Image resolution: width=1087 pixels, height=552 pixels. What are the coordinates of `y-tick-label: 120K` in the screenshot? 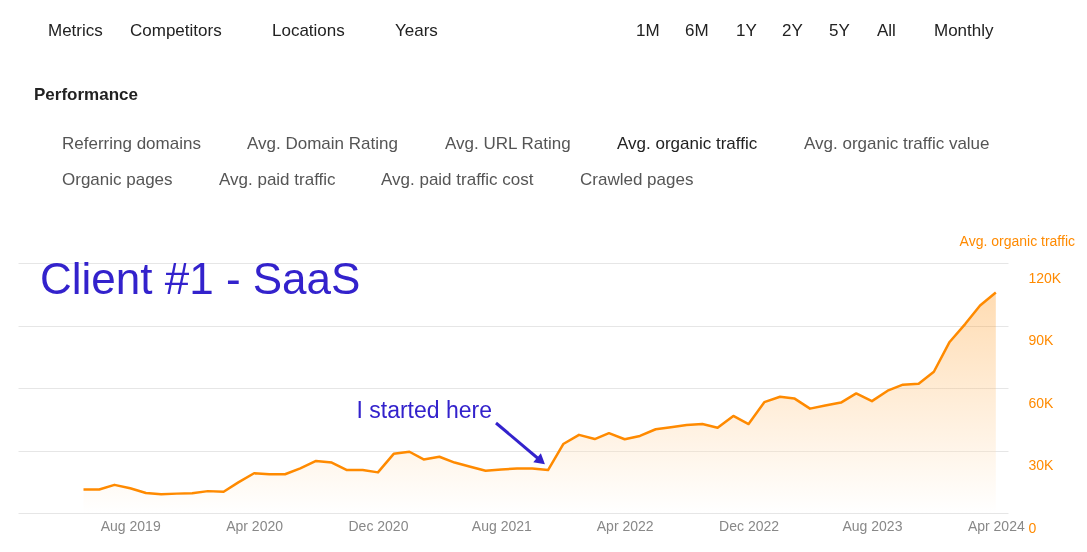 It's located at (1045, 277).